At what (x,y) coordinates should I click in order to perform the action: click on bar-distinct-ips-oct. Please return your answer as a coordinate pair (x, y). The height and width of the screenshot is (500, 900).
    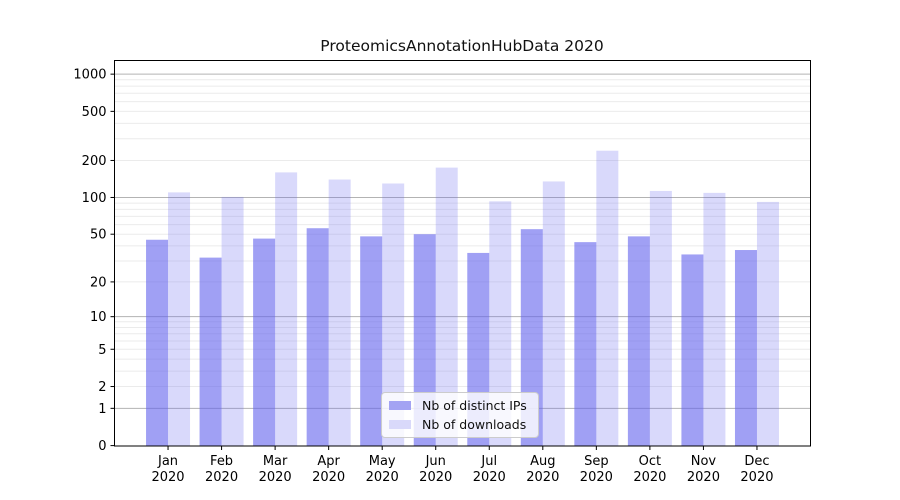
    Looking at the image, I should click on (638, 341).